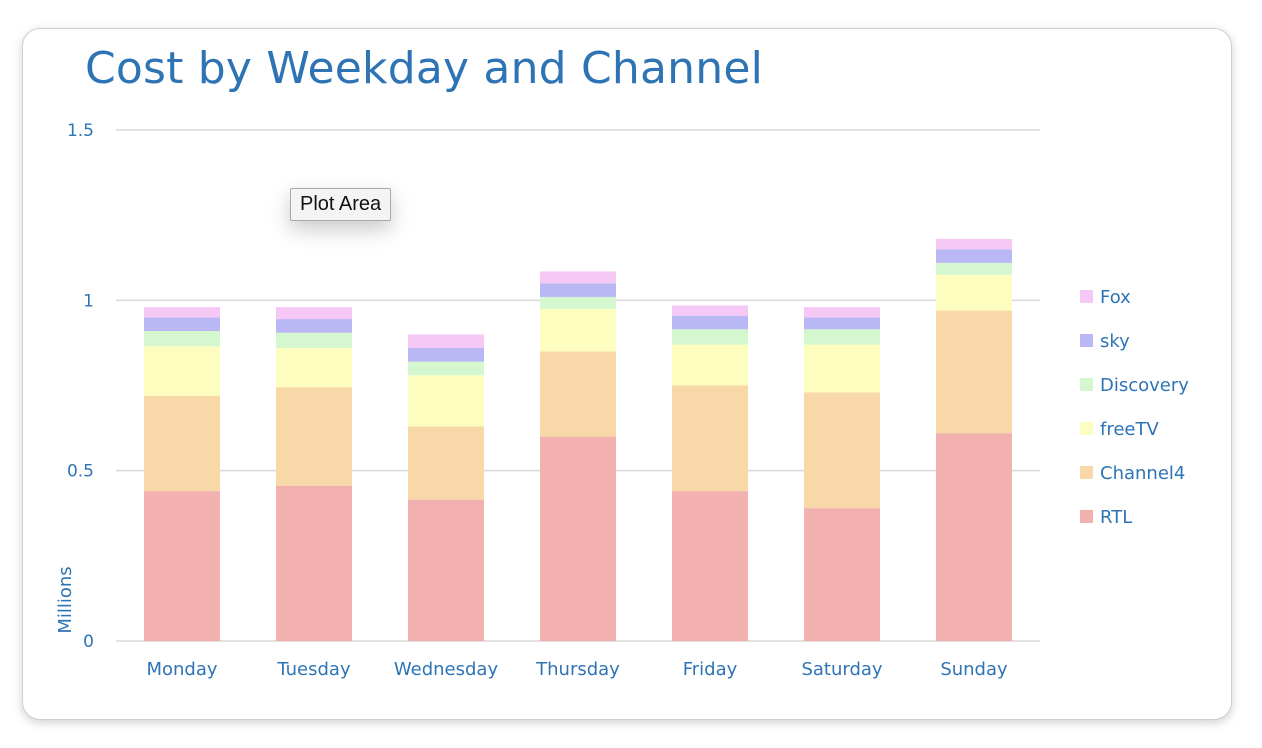 The height and width of the screenshot is (748, 1262). Describe the element at coordinates (1086, 516) in the screenshot. I see `legend-swatch-rtl` at that location.